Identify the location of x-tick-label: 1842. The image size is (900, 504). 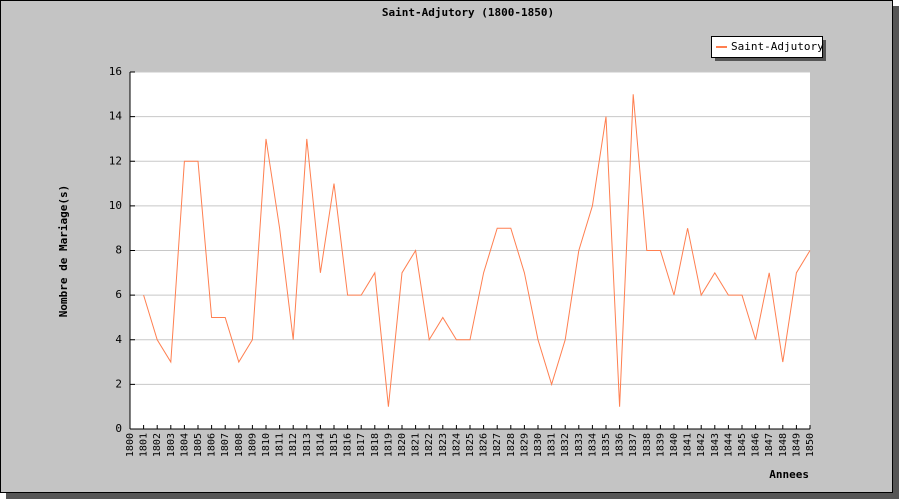
(701, 445).